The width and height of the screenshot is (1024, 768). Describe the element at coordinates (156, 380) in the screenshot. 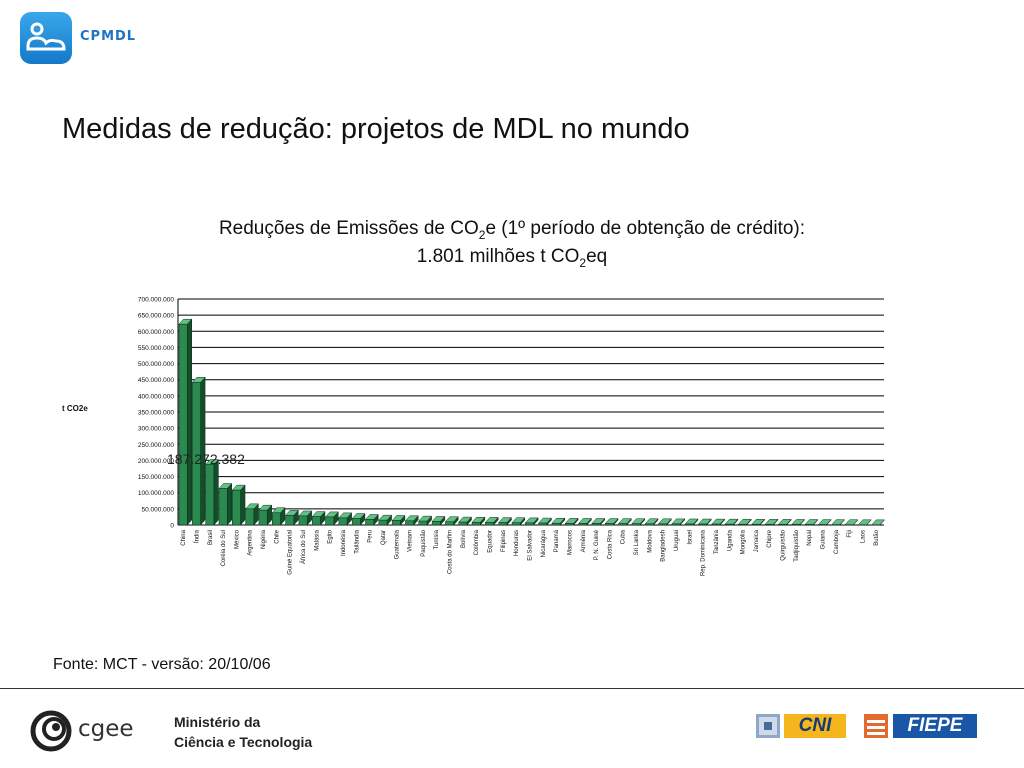

I see `y-tick-label: 450.000.000` at that location.